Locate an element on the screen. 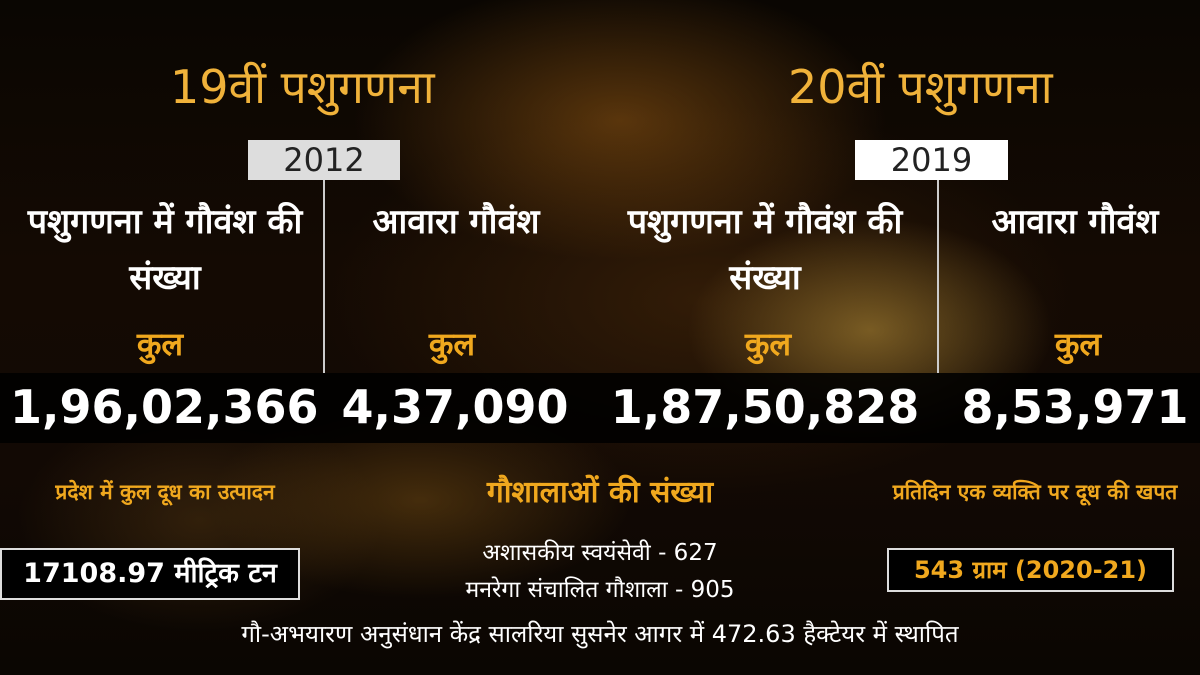 This screenshot has height=675, width=1200. census-19-stray-value: 4,37,090 is located at coordinates (455, 407).